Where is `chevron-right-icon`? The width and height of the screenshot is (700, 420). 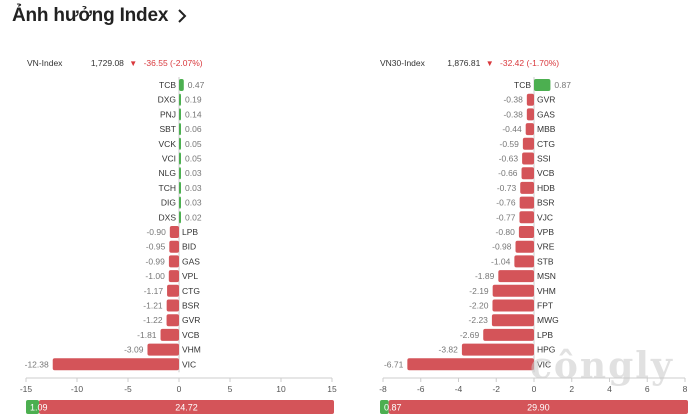
chevron-right-icon is located at coordinates (182, 16).